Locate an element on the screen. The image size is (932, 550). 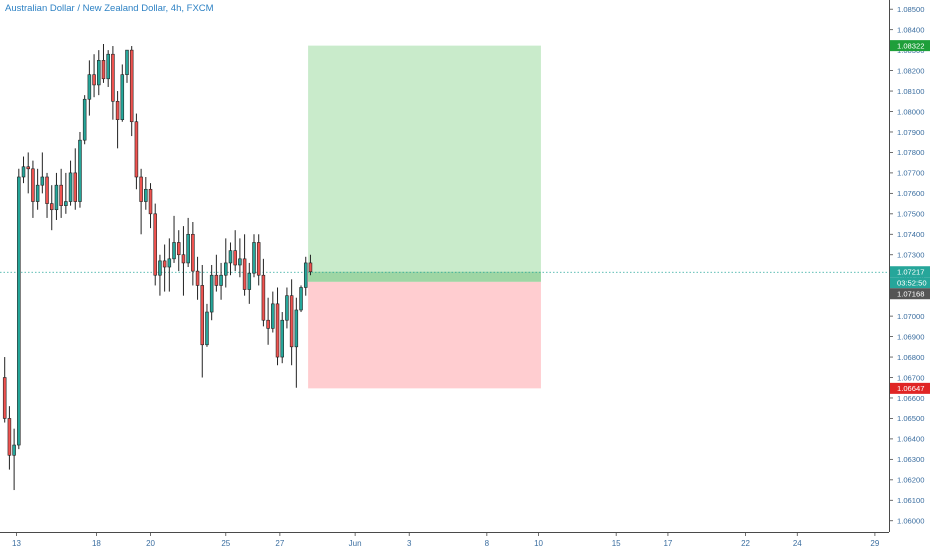
price-tick-label: 1.08100 is located at coordinates (910, 91).